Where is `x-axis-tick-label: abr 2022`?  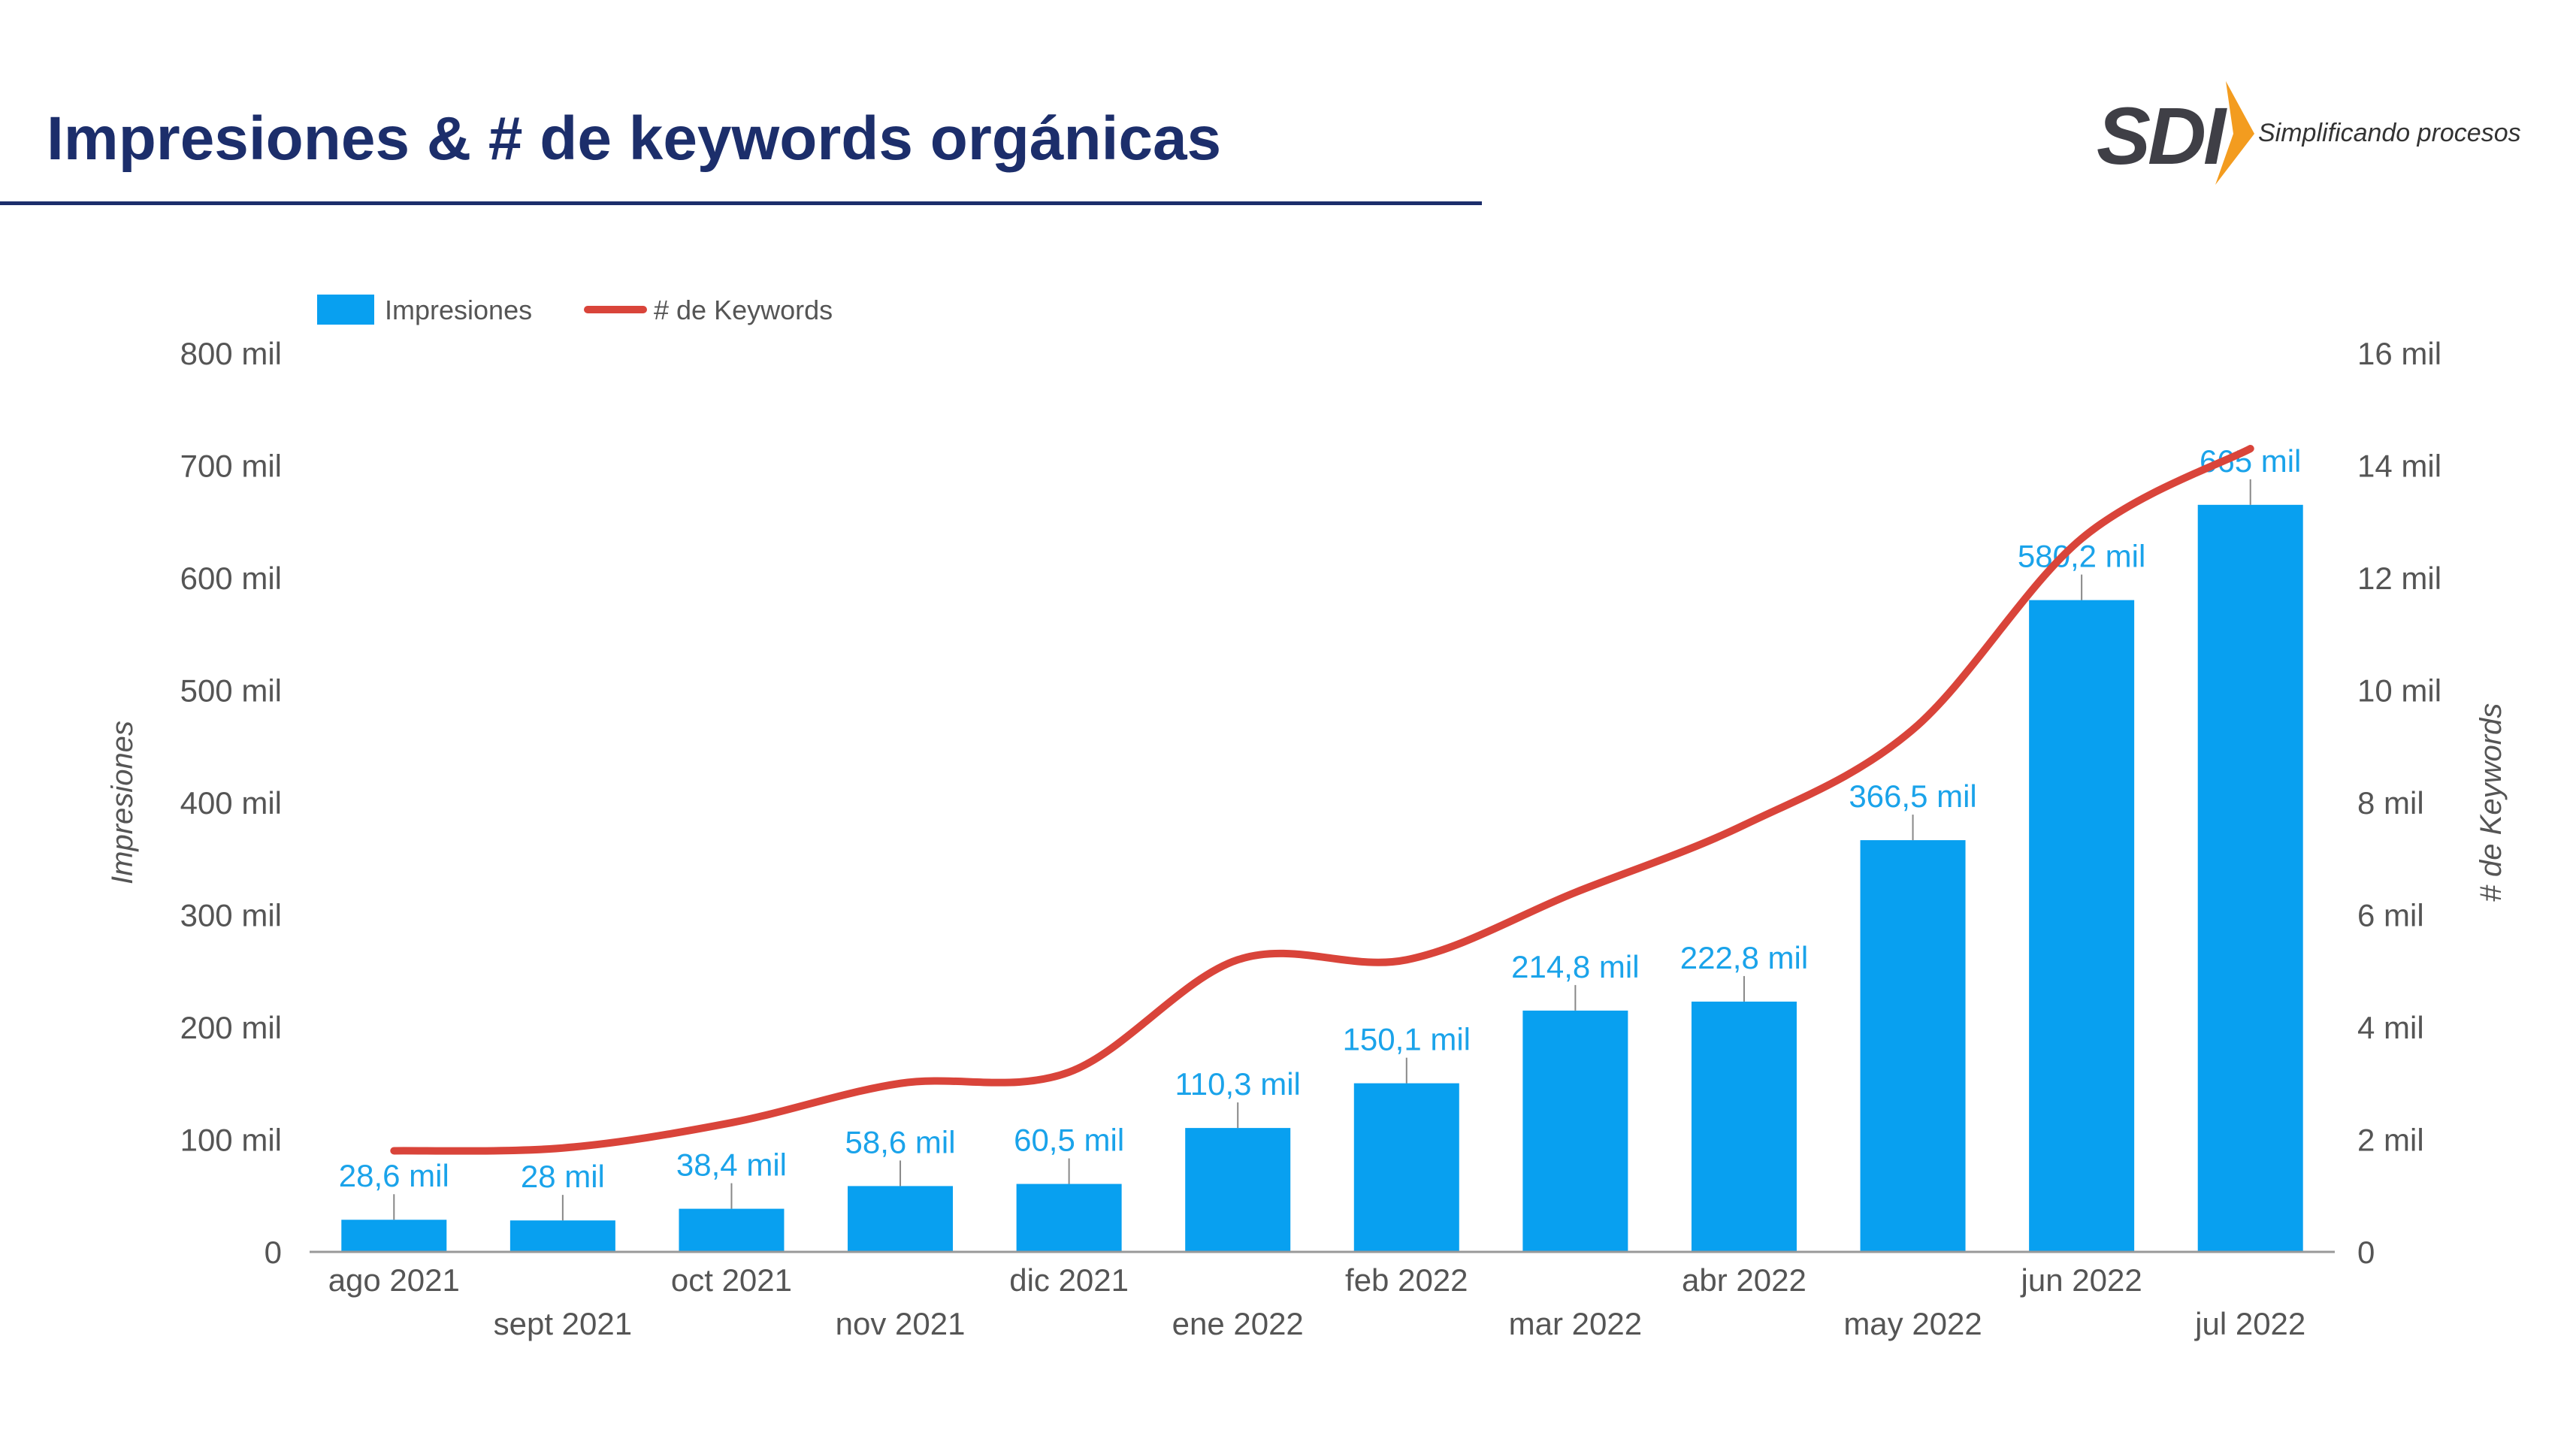 x-axis-tick-label: abr 2022 is located at coordinates (1744, 1280).